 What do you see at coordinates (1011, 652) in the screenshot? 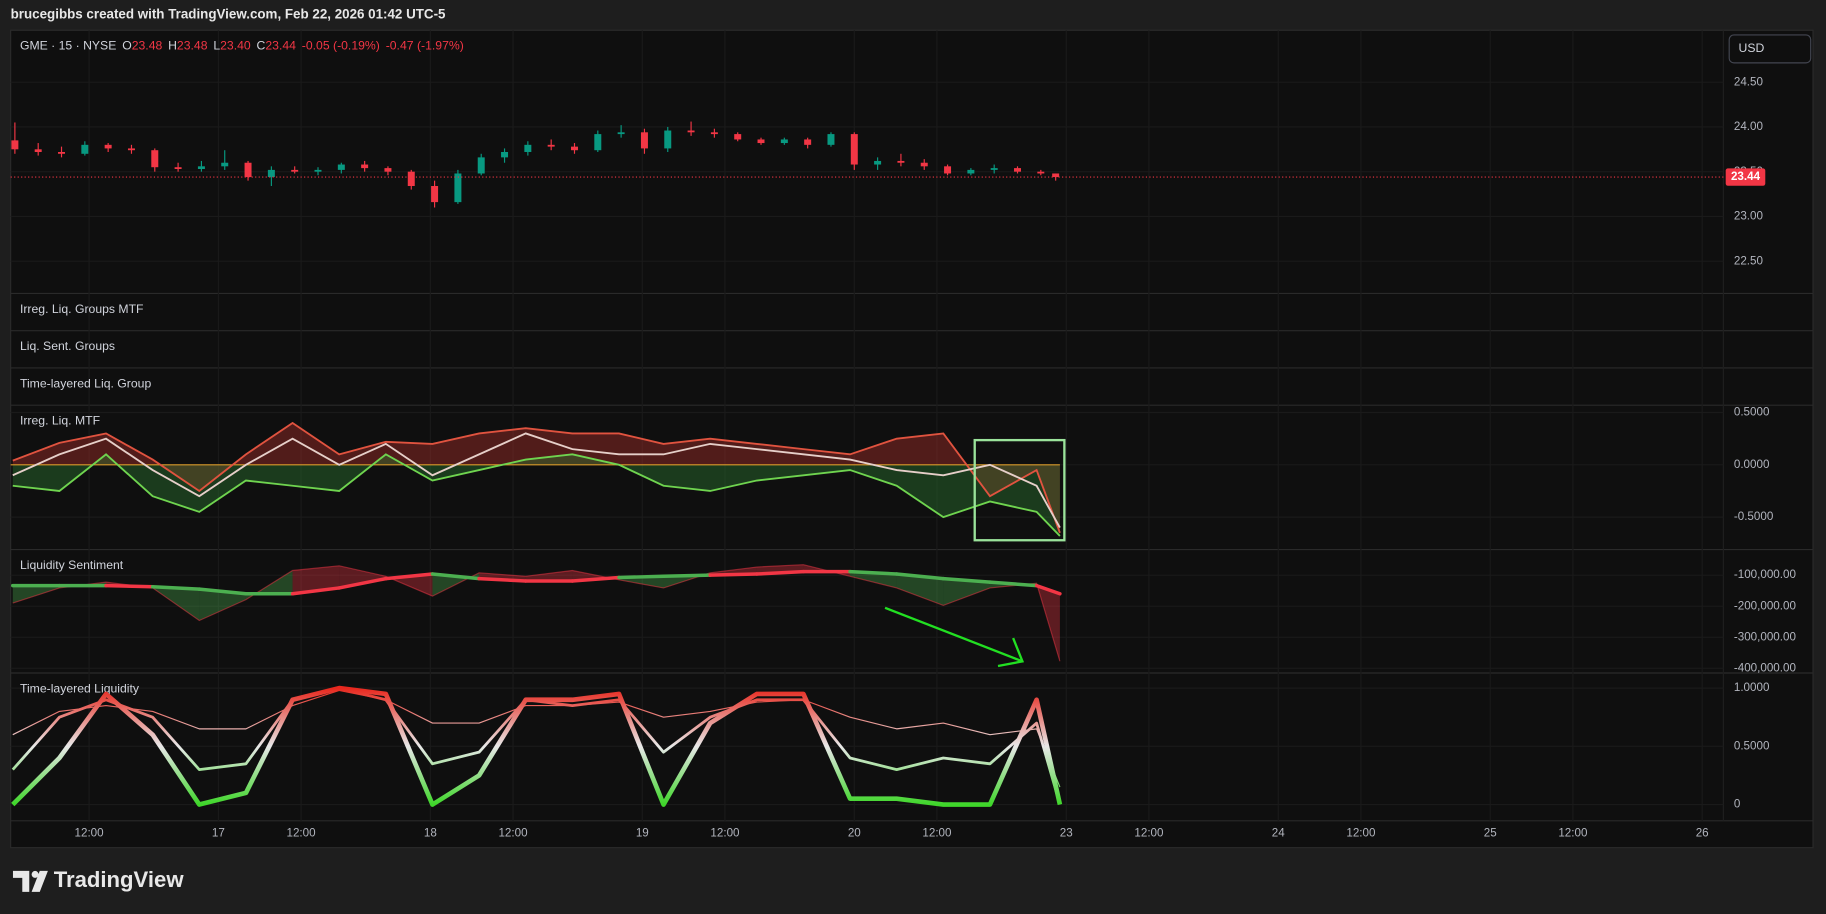
I see `arrow-head` at bounding box center [1011, 652].